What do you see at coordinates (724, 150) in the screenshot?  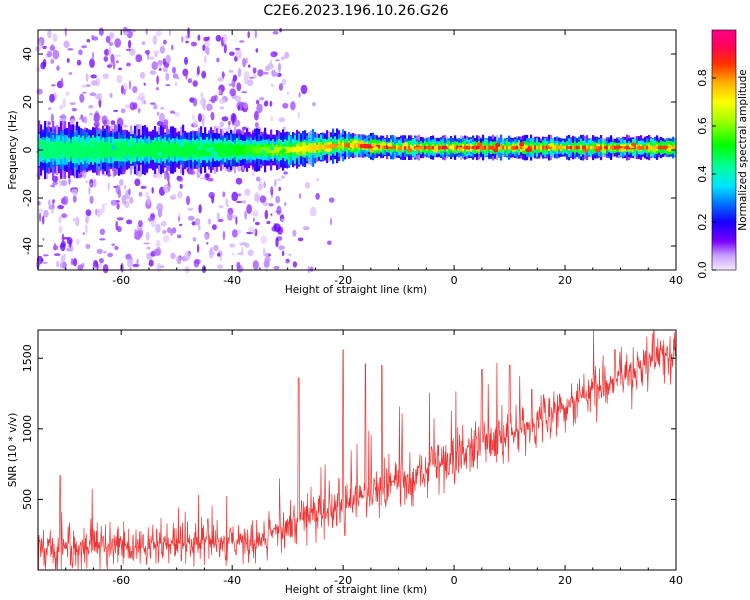 I see `colorbar-scale` at bounding box center [724, 150].